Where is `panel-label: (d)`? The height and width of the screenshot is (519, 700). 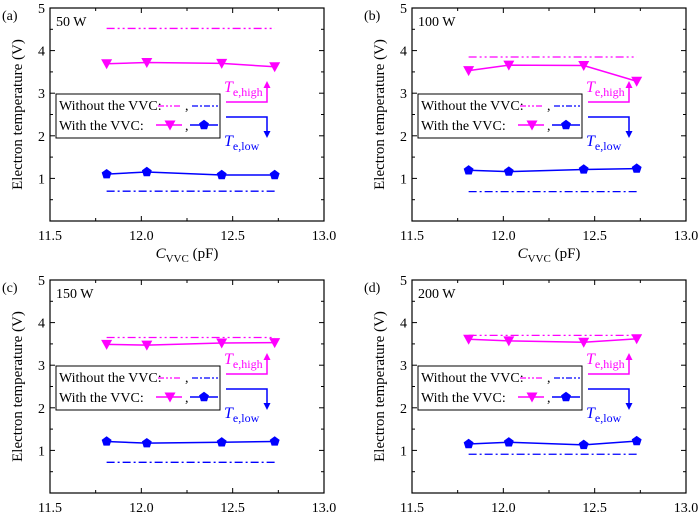 panel-label: (d) is located at coordinates (372, 288).